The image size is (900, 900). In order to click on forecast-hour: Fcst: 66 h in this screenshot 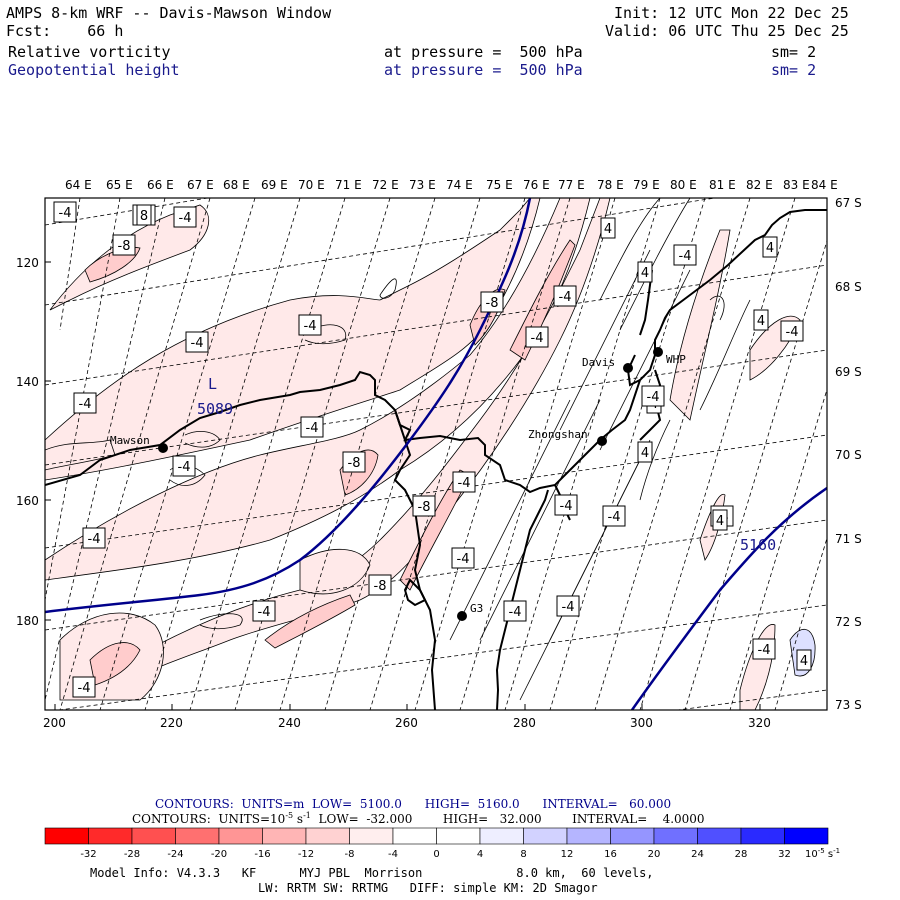, I will do `click(65, 31)`.